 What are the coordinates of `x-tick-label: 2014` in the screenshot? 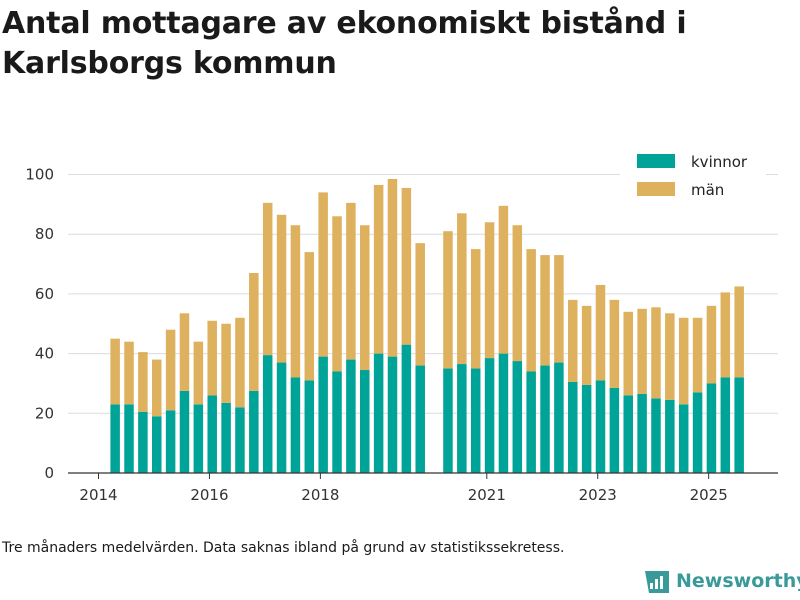 It's located at (98, 495).